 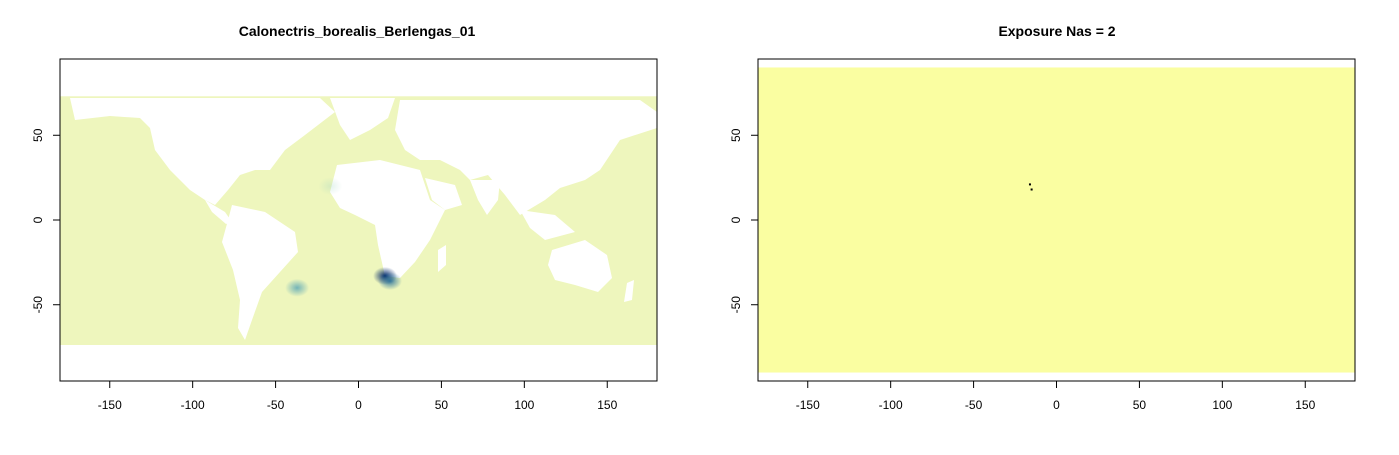 What do you see at coordinates (362, 119) in the screenshot?
I see `greenland` at bounding box center [362, 119].